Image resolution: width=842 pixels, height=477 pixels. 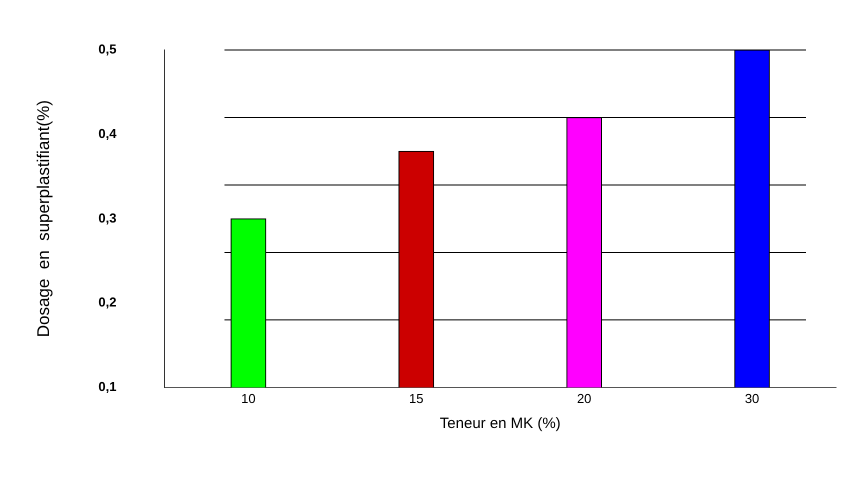 I want to click on x-tick-label: 30, so click(x=752, y=398).